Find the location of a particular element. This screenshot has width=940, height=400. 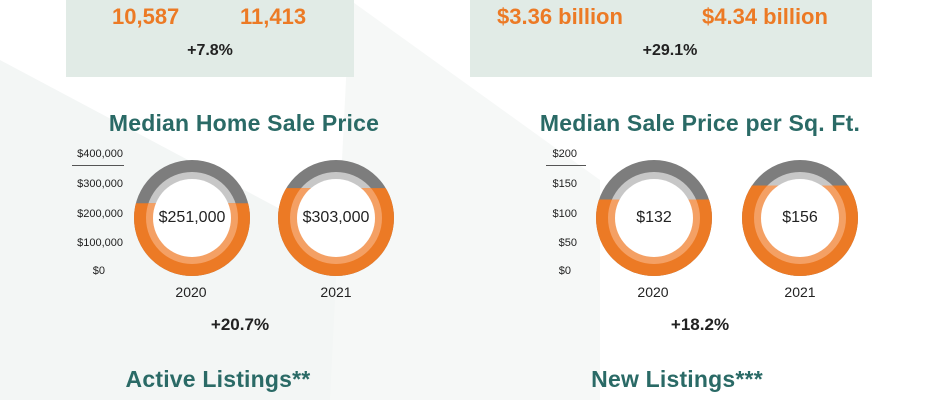

y-tick: $50 is located at coordinates (567, 243).